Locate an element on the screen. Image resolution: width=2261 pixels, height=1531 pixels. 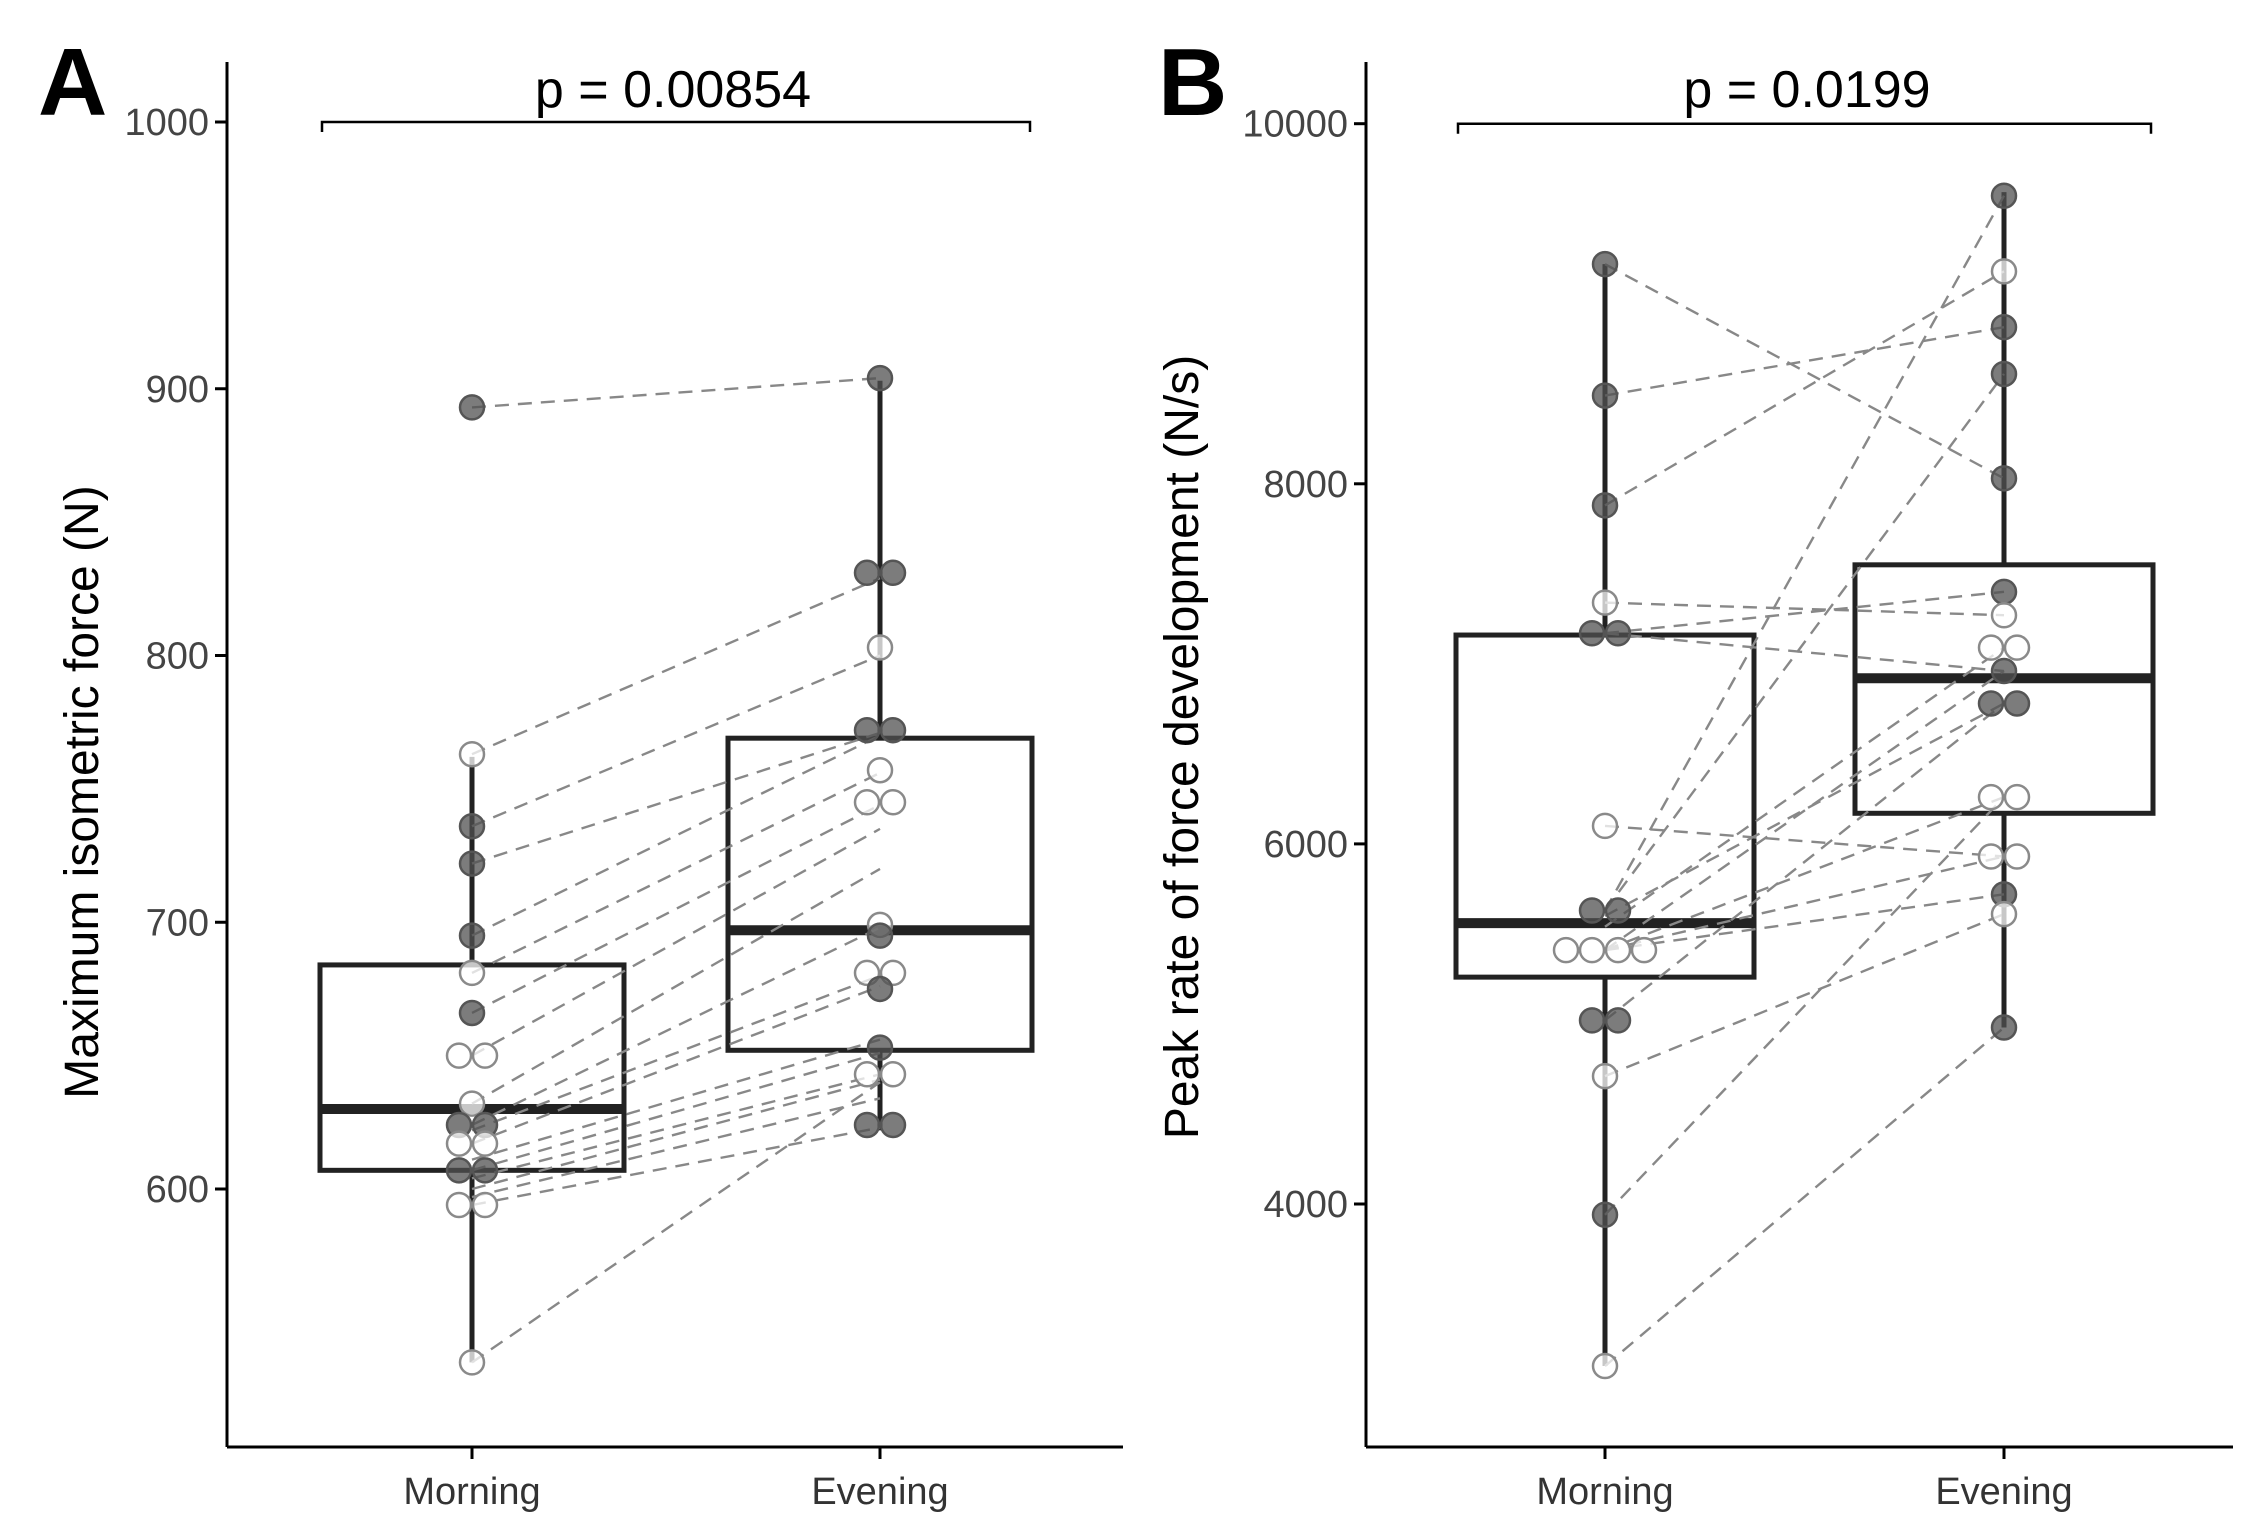
panel-a-y-tick-label: 1000 is located at coordinates (166, 123).